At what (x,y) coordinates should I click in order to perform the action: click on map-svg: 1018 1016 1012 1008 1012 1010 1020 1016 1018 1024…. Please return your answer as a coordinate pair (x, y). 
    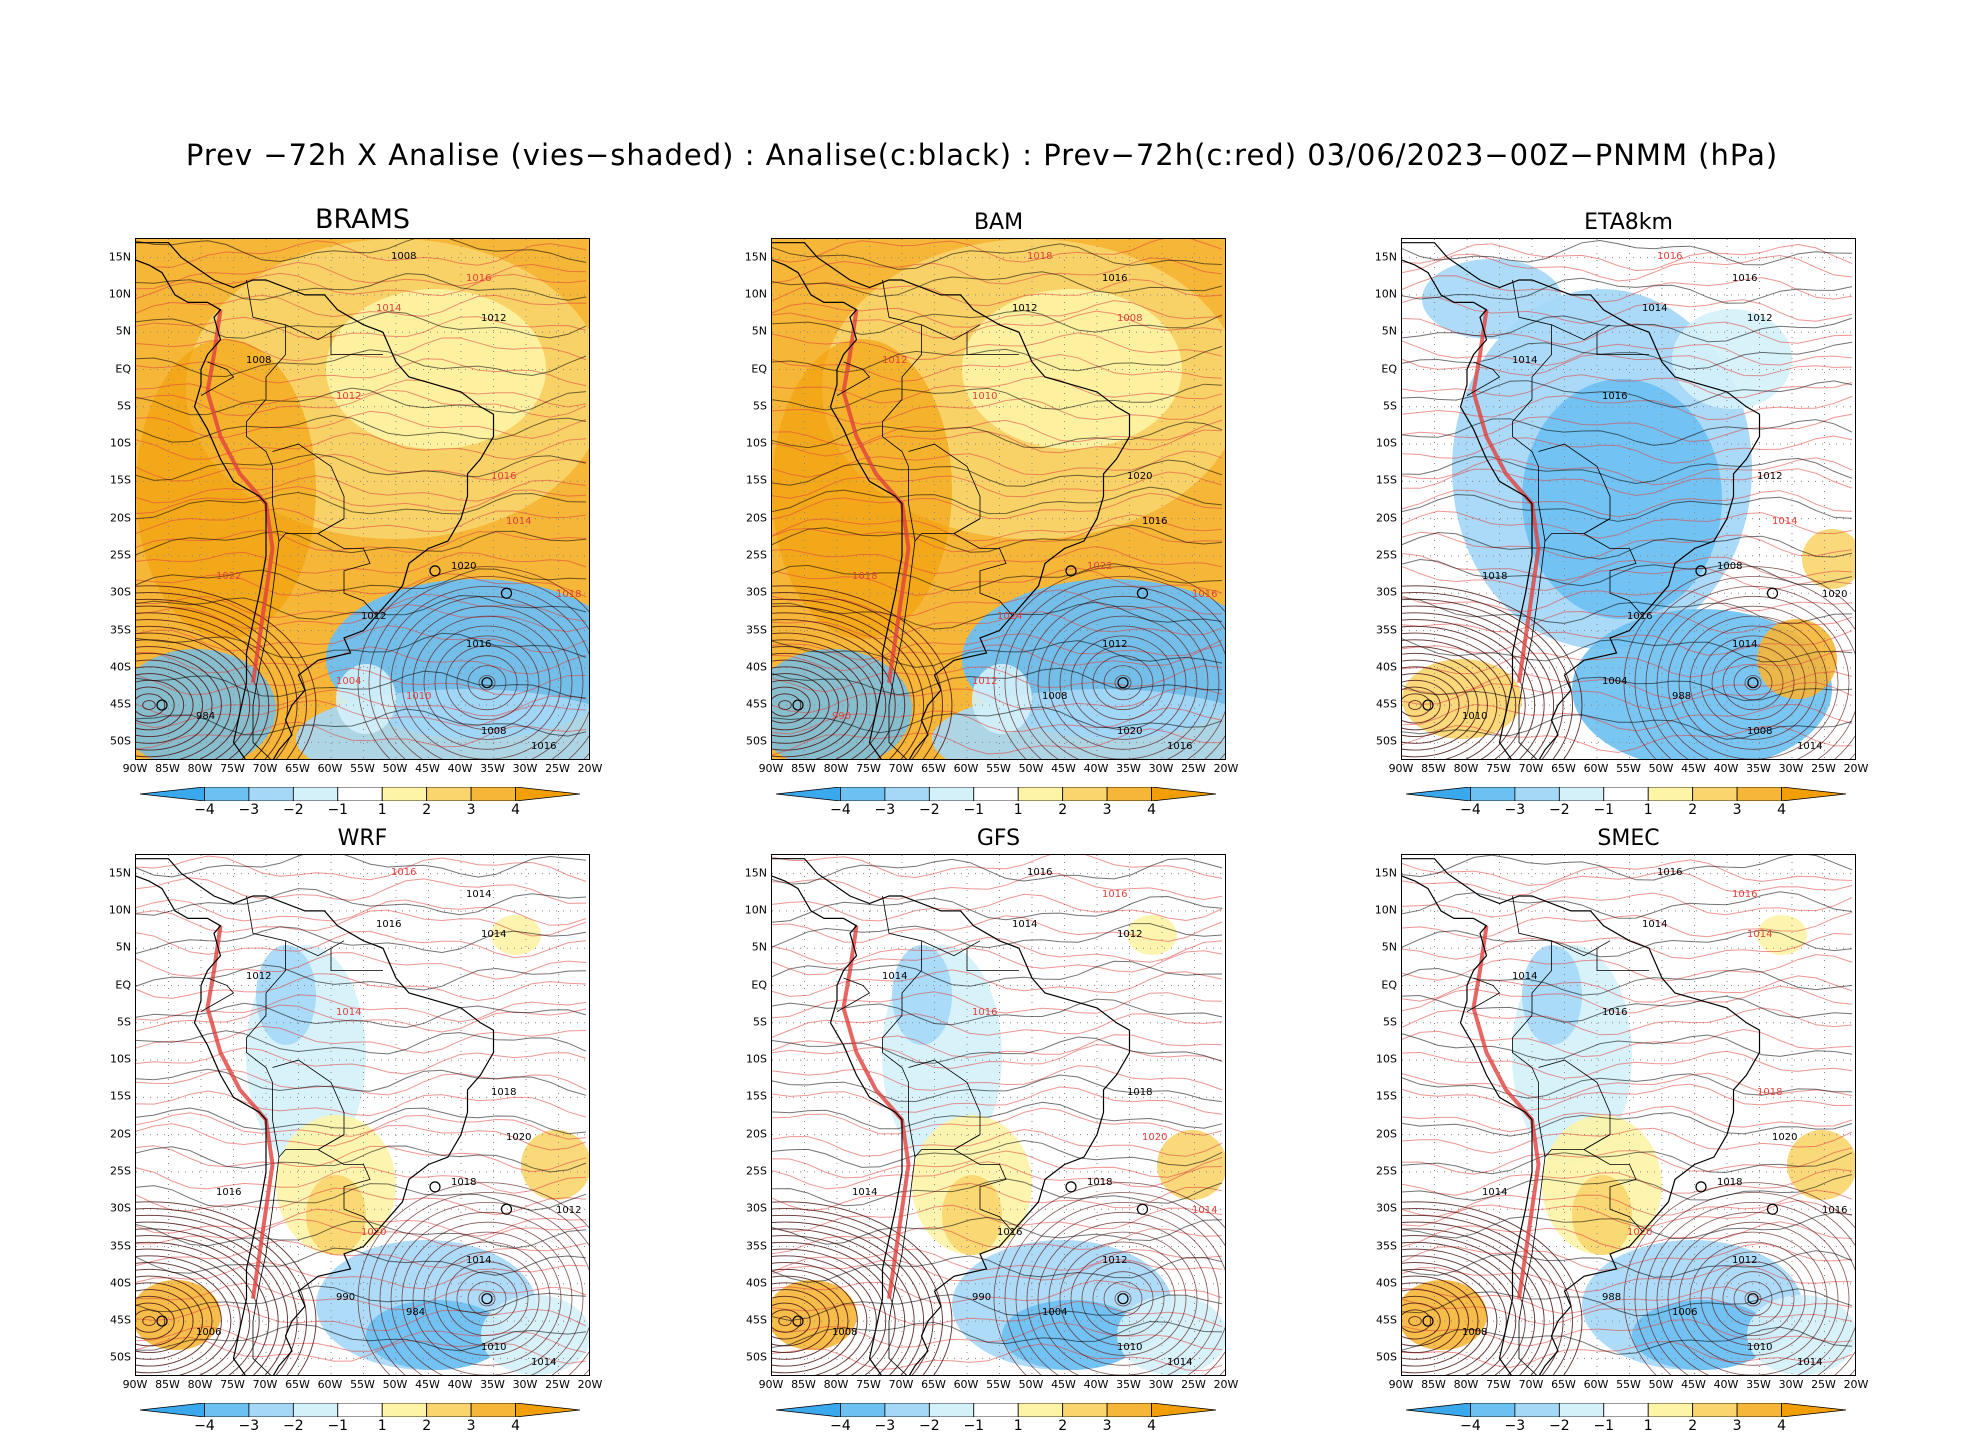
    Looking at the image, I should click on (998, 499).